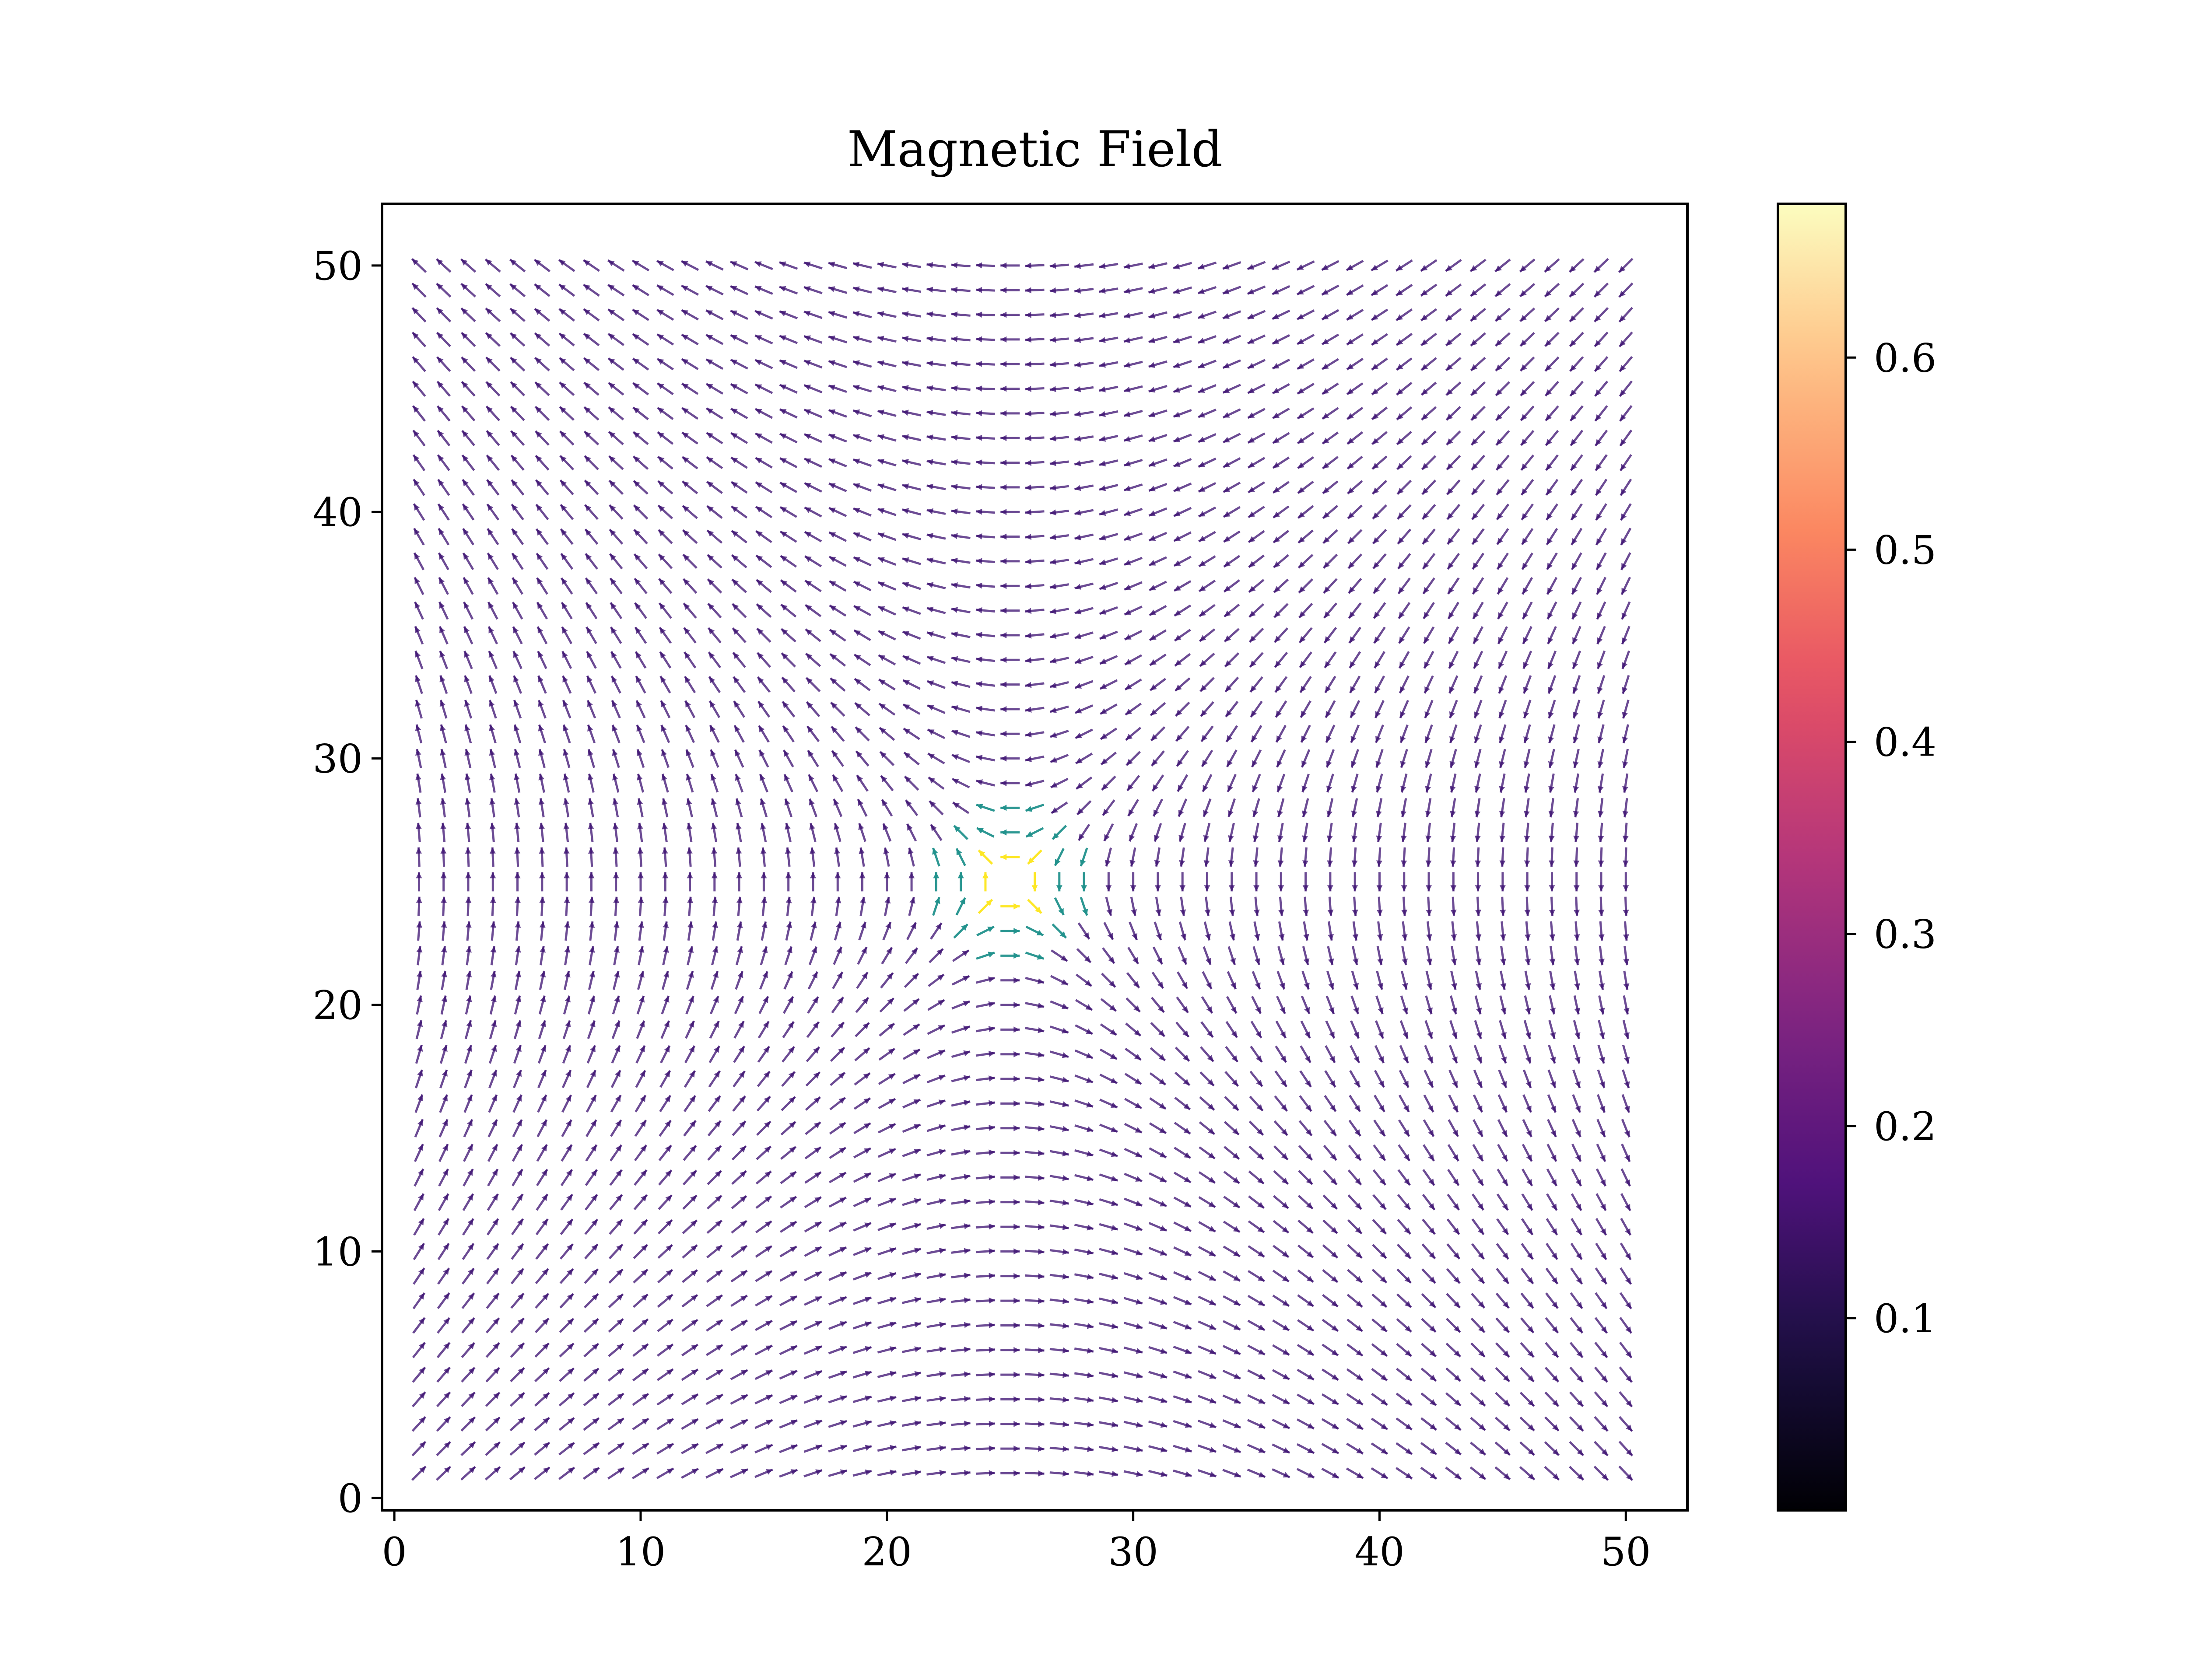  Describe the element at coordinates (1016, 1542) in the screenshot. I see `x-axis: 0 10 20 30 40 50` at that location.